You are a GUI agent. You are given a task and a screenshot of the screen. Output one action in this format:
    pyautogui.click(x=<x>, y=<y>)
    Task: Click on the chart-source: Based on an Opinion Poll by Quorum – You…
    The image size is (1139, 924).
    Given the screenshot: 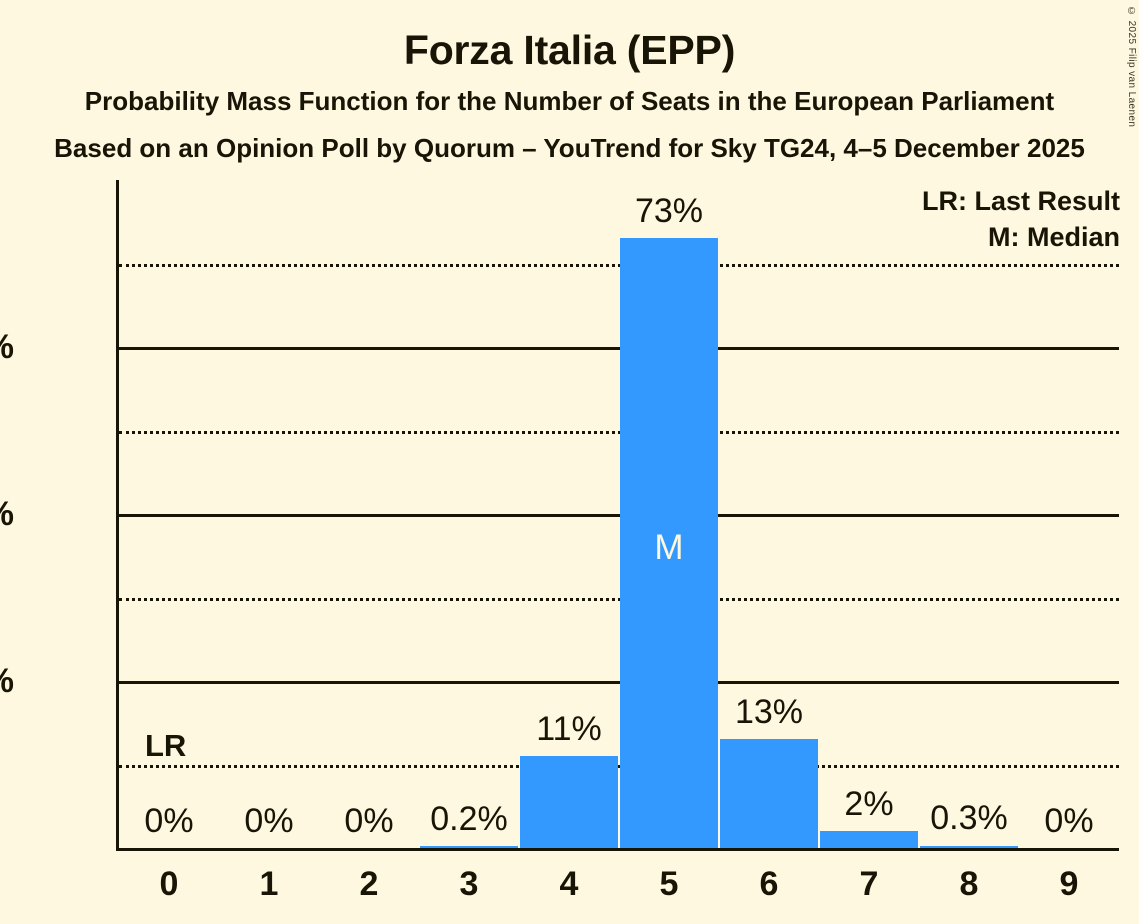 What is the action you would take?
    pyautogui.click(x=569, y=148)
    